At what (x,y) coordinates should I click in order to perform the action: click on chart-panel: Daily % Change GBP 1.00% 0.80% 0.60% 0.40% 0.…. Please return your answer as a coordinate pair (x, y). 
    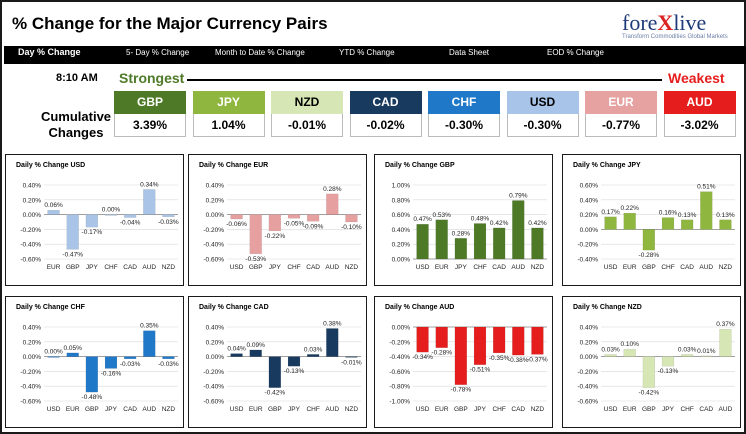
    Looking at the image, I should click on (463, 220).